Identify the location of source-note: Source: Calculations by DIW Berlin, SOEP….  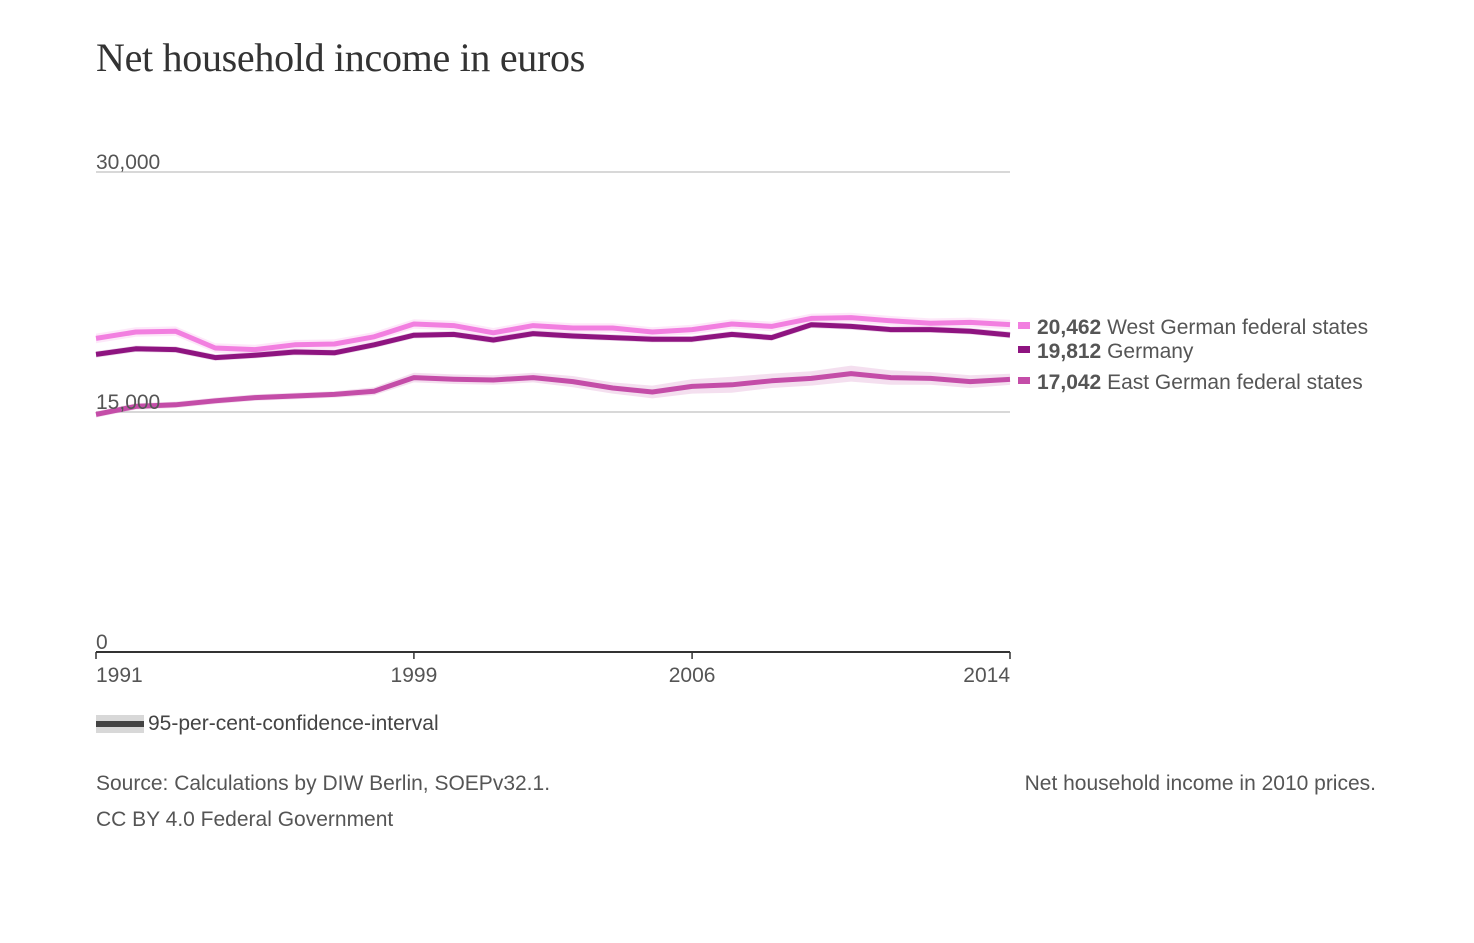
(323, 783).